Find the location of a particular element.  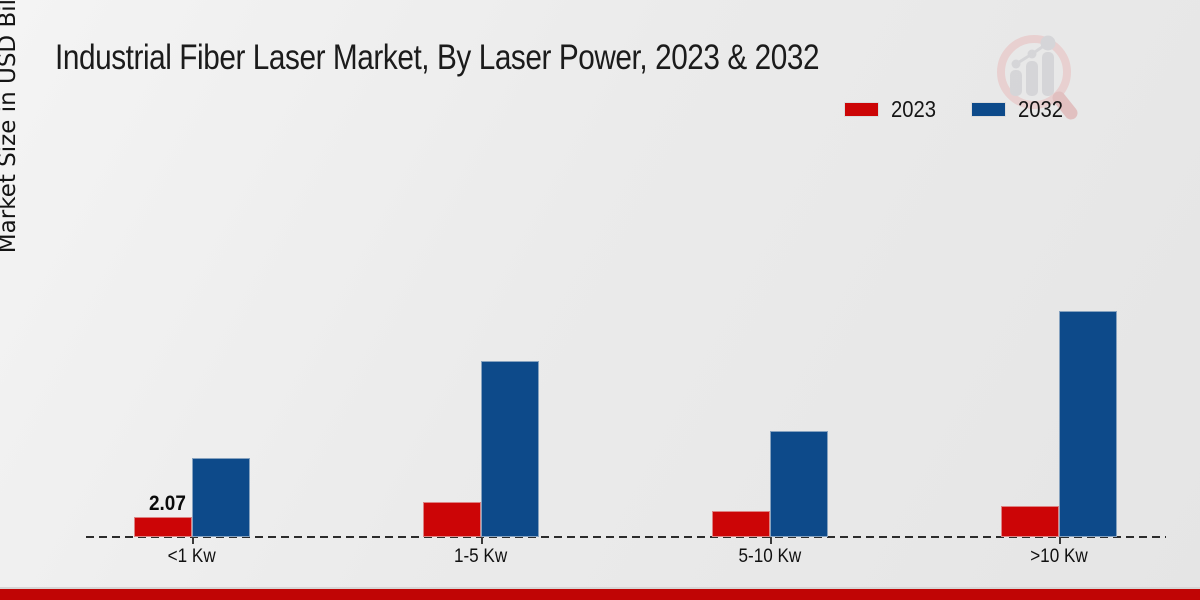

x-axis-label-4: >10 Kw is located at coordinates (1059, 557).